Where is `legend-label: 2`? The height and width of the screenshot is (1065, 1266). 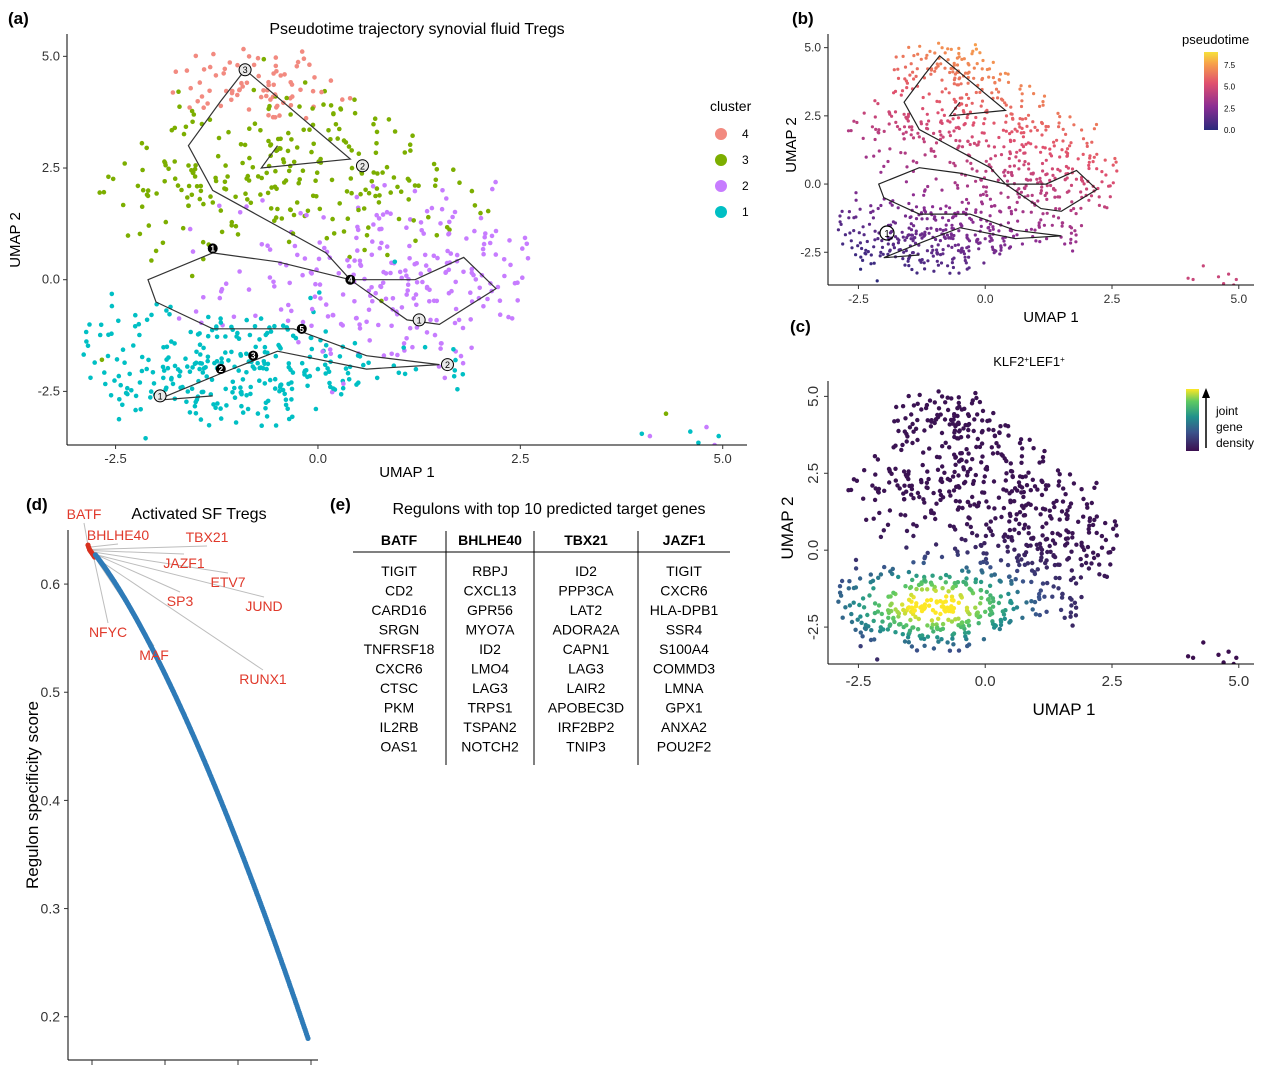 legend-label: 2 is located at coordinates (745, 186).